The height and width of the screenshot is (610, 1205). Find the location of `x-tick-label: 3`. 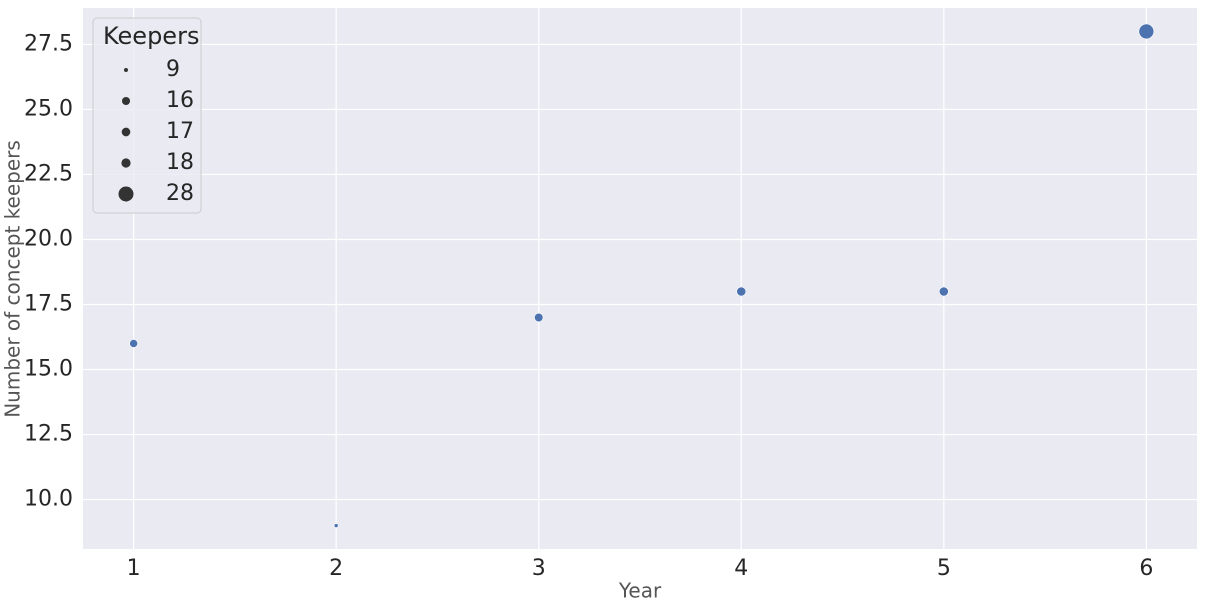

x-tick-label: 3 is located at coordinates (539, 568).